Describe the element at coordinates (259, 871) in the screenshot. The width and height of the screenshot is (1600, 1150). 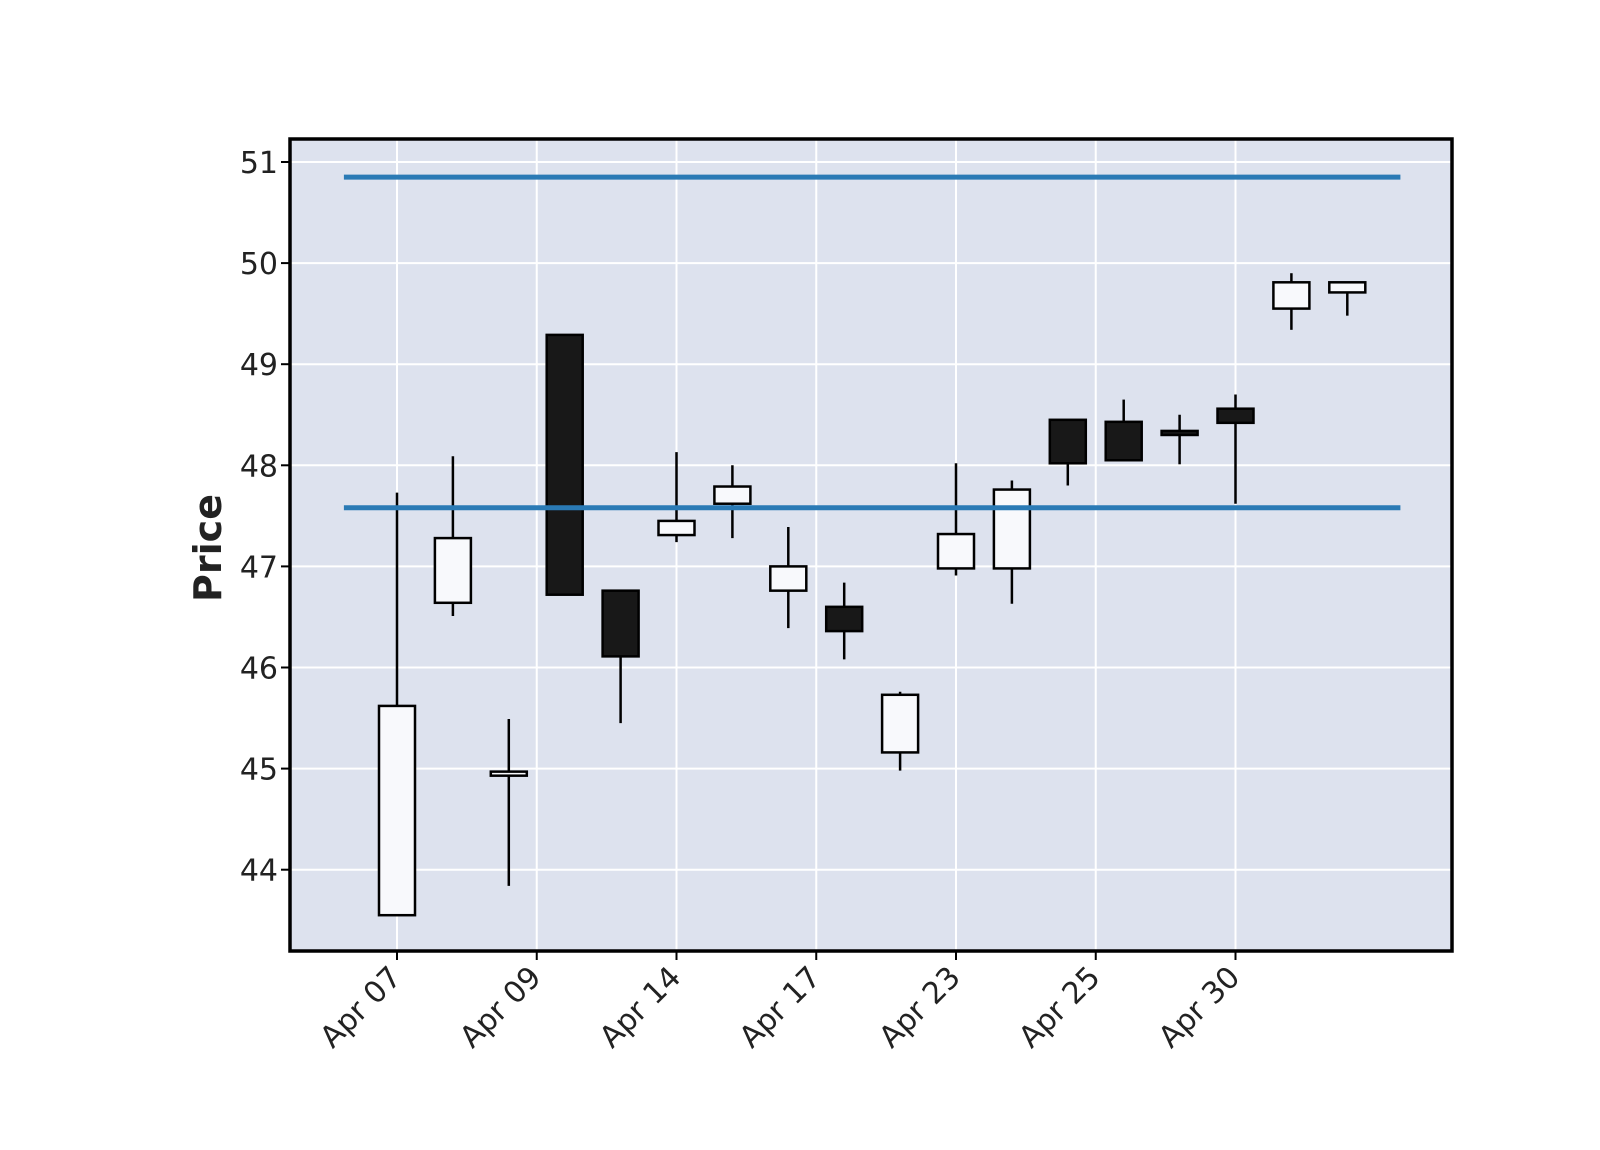
I see `y-tick-label: 44` at that location.